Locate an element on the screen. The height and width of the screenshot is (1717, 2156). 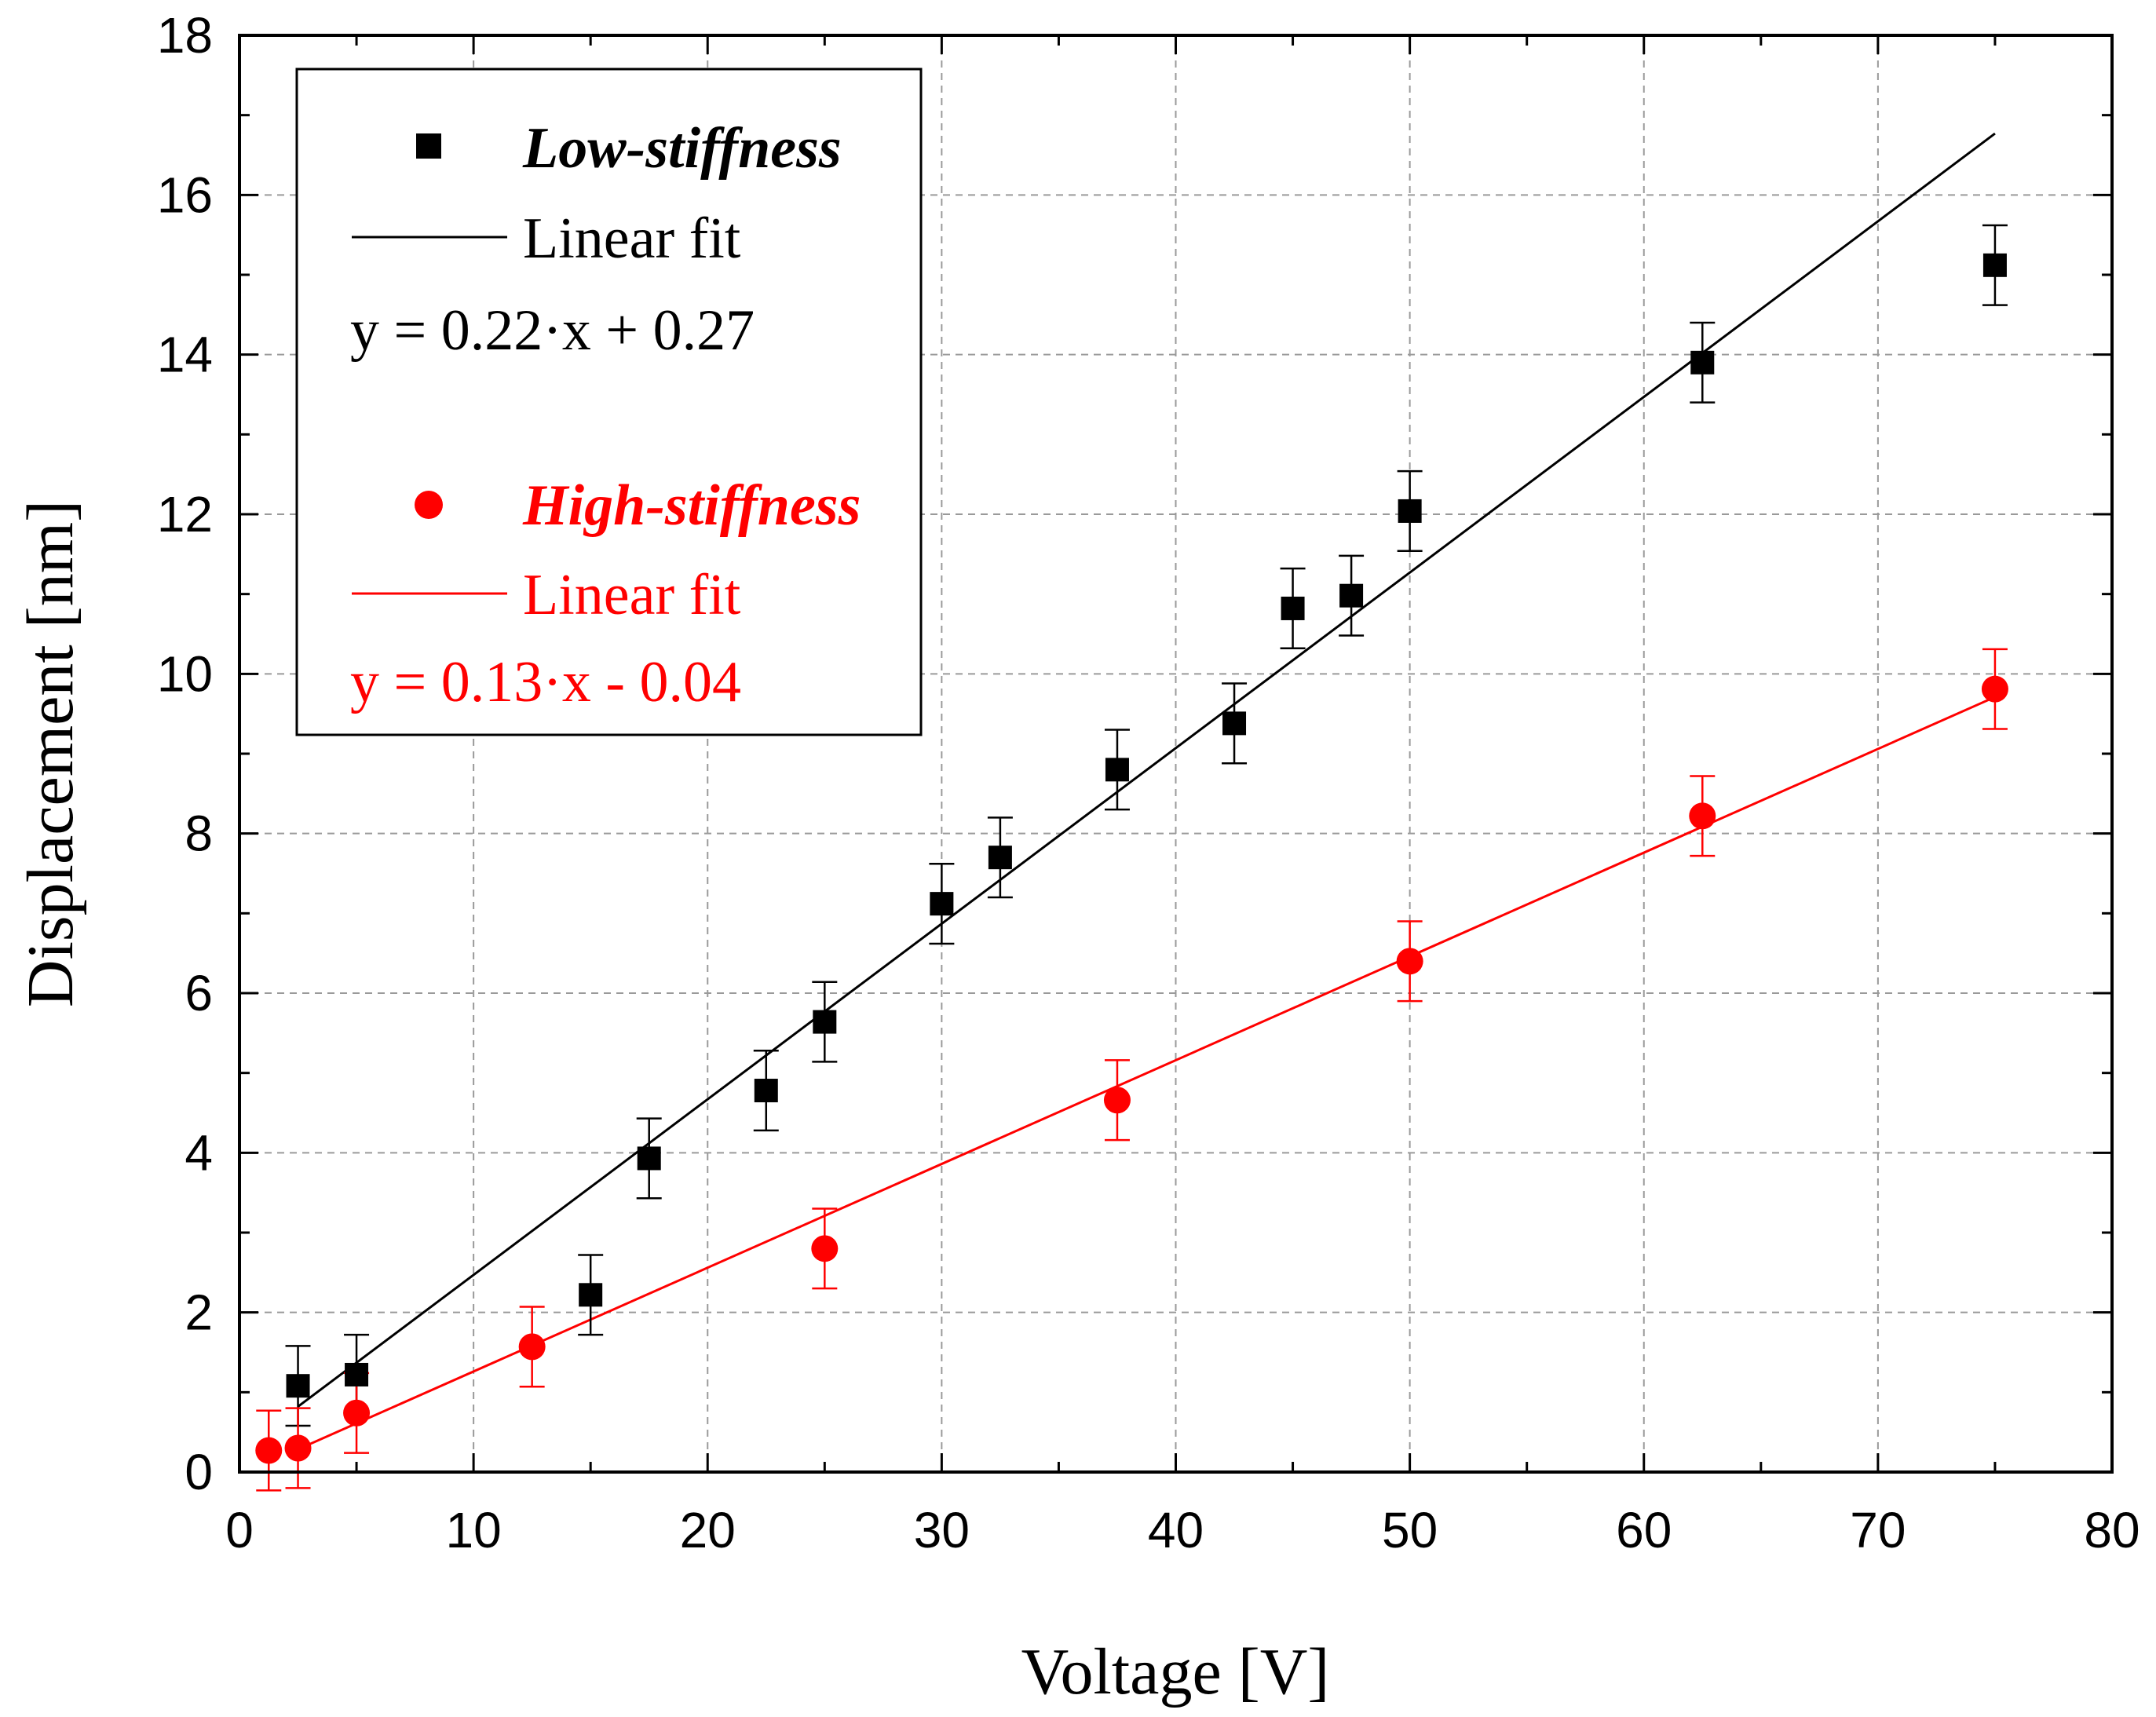
legend-low-stiffness-label: Low-stiffness is located at coordinates (682, 148).